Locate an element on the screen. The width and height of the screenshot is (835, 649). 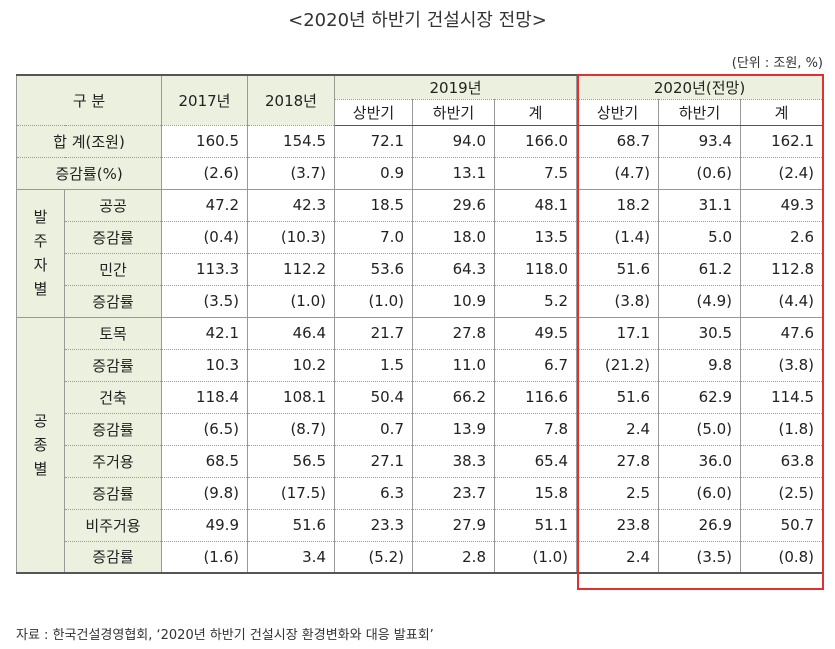
cell: 50.7 is located at coordinates (782, 525).